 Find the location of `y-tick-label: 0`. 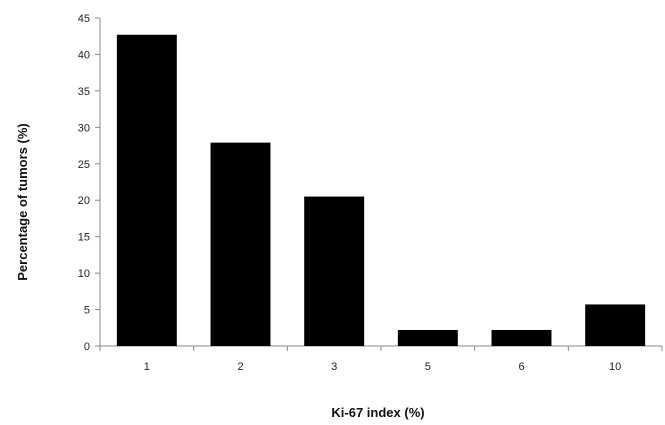

y-tick-label: 0 is located at coordinates (87, 347).